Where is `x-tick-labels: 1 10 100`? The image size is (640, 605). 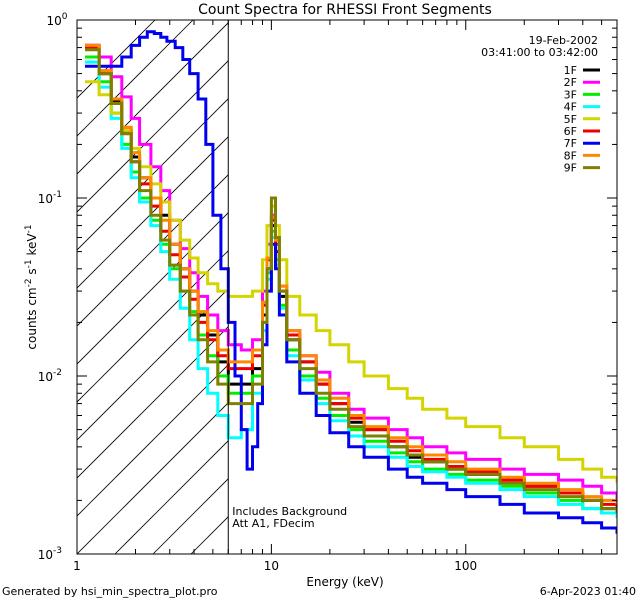
x-tick-labels: 1 10 100 is located at coordinates (275, 566).